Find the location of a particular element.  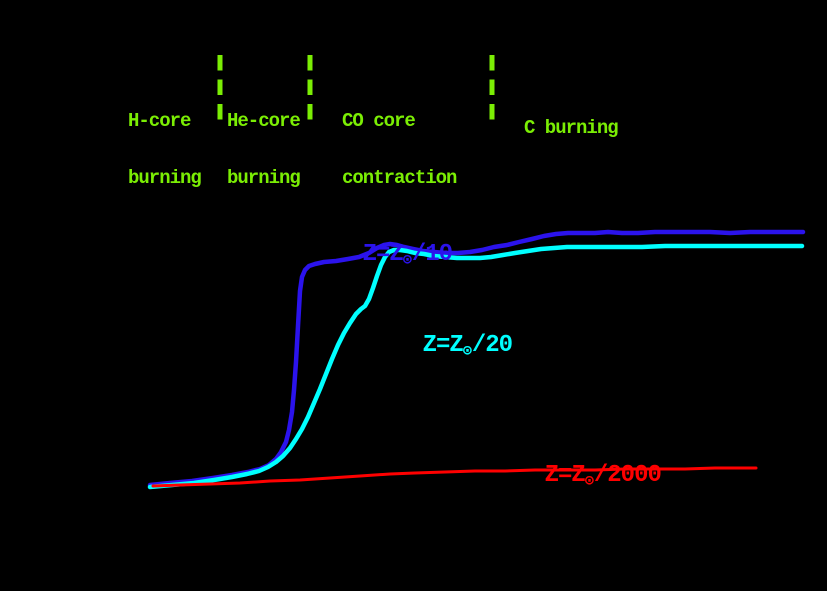

curve-label-z-sun-over-2000: Z=Z⊙/2000 is located at coordinates (576, 479).